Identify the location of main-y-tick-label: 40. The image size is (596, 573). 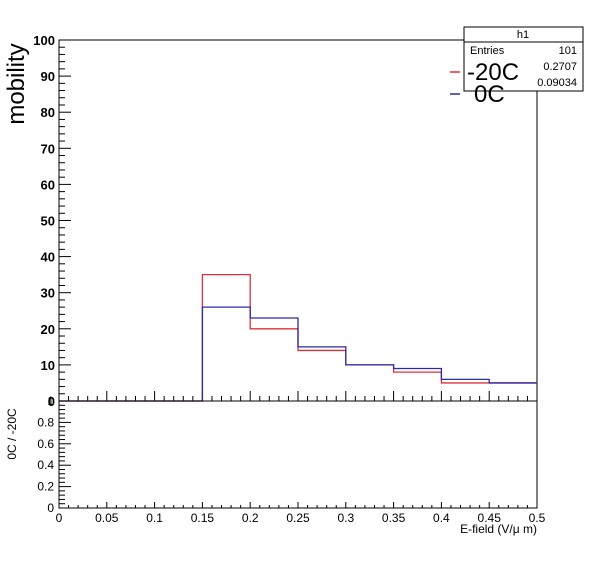
(48, 257).